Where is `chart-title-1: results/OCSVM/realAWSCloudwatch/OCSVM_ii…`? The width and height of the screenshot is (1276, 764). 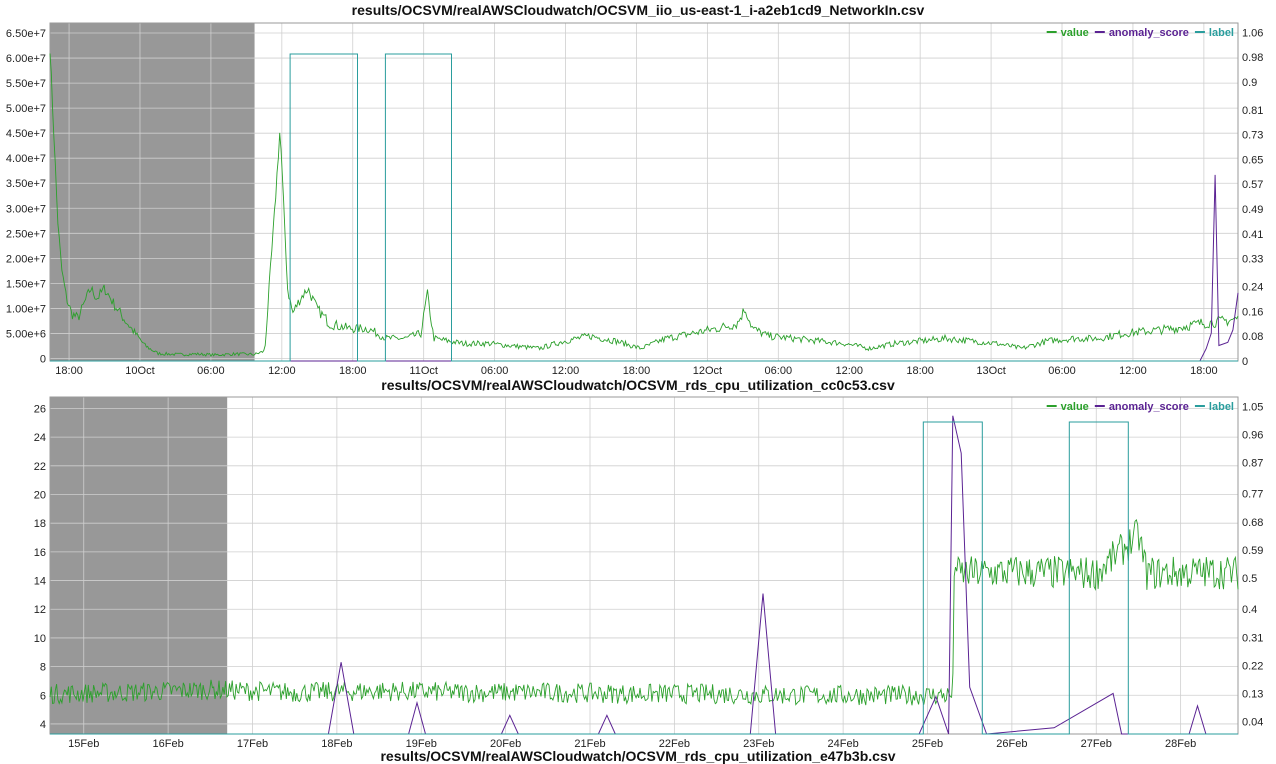 chart-title-1: results/OCSVM/realAWSCloudwatch/OCSVM_ii… is located at coordinates (638, 10).